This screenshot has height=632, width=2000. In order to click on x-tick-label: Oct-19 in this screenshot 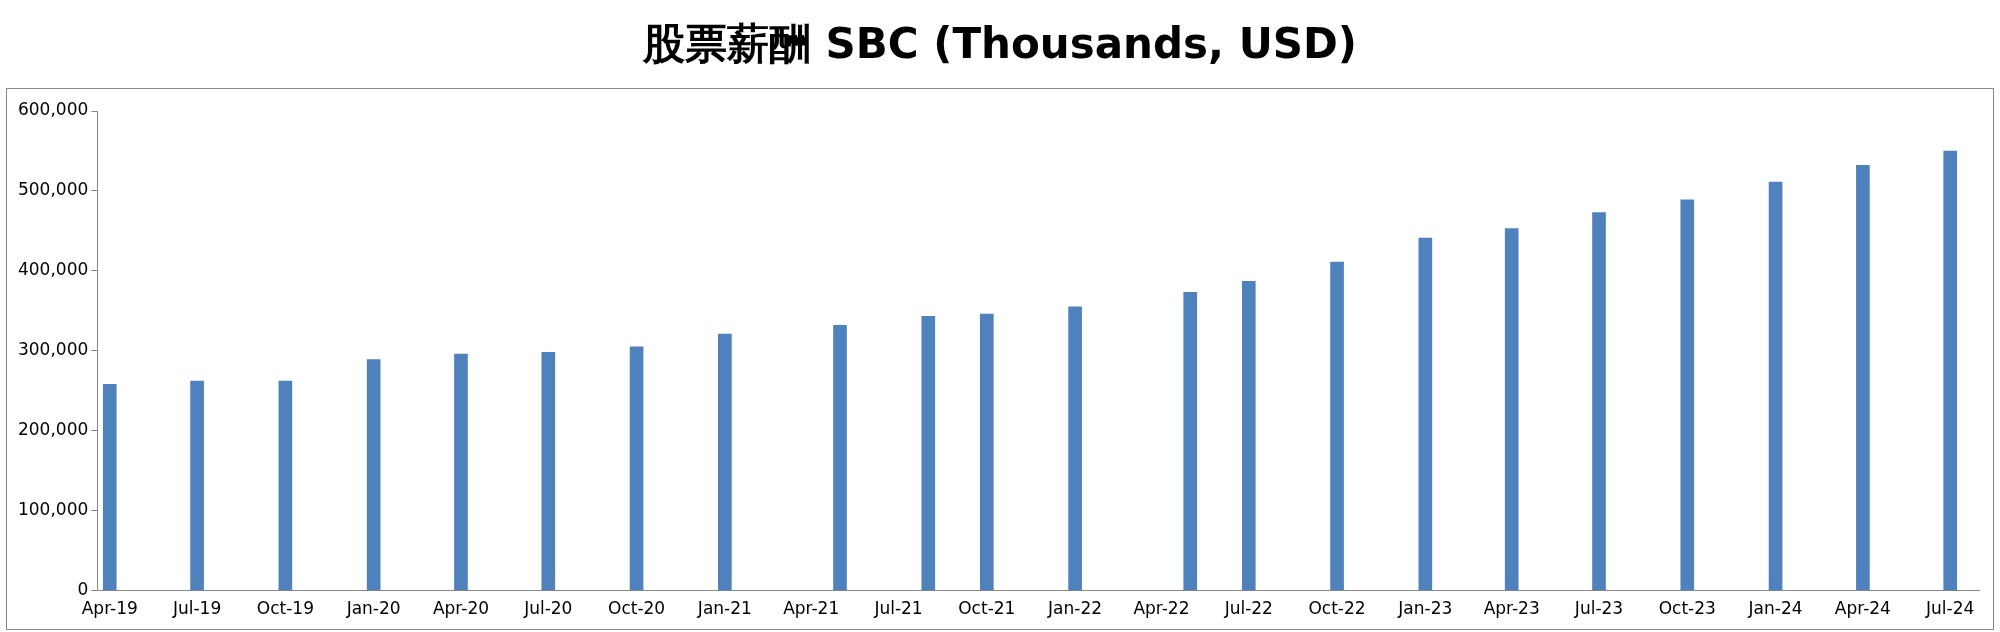, I will do `click(285, 608)`.